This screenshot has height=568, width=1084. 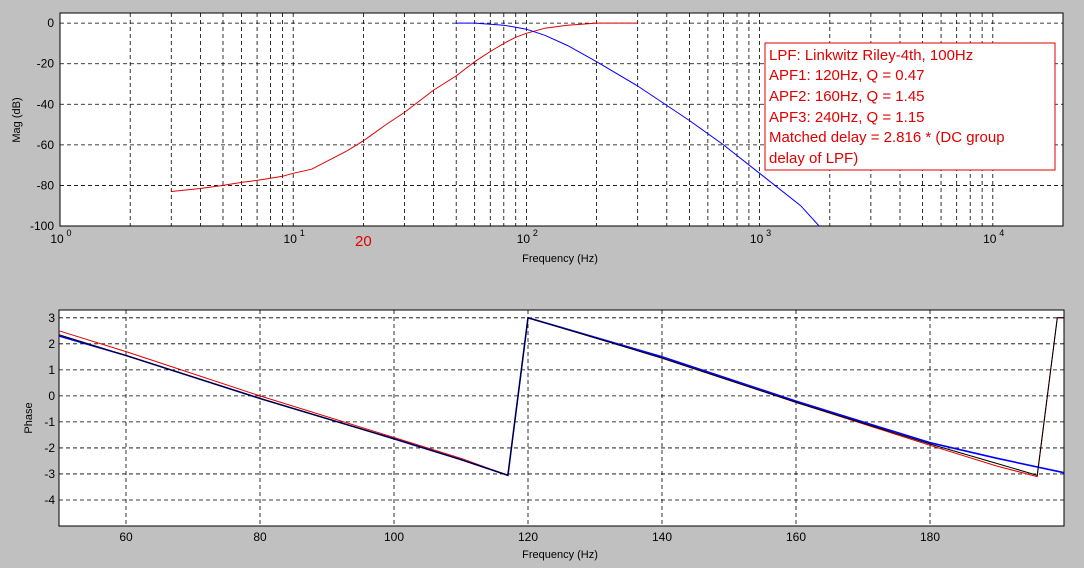 I want to click on y-tick-label: 2, so click(x=51, y=344).